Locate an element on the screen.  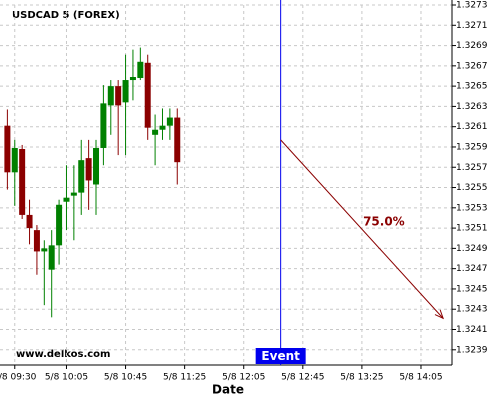
y-tick-label: 1.3261 is located at coordinates (472, 127).